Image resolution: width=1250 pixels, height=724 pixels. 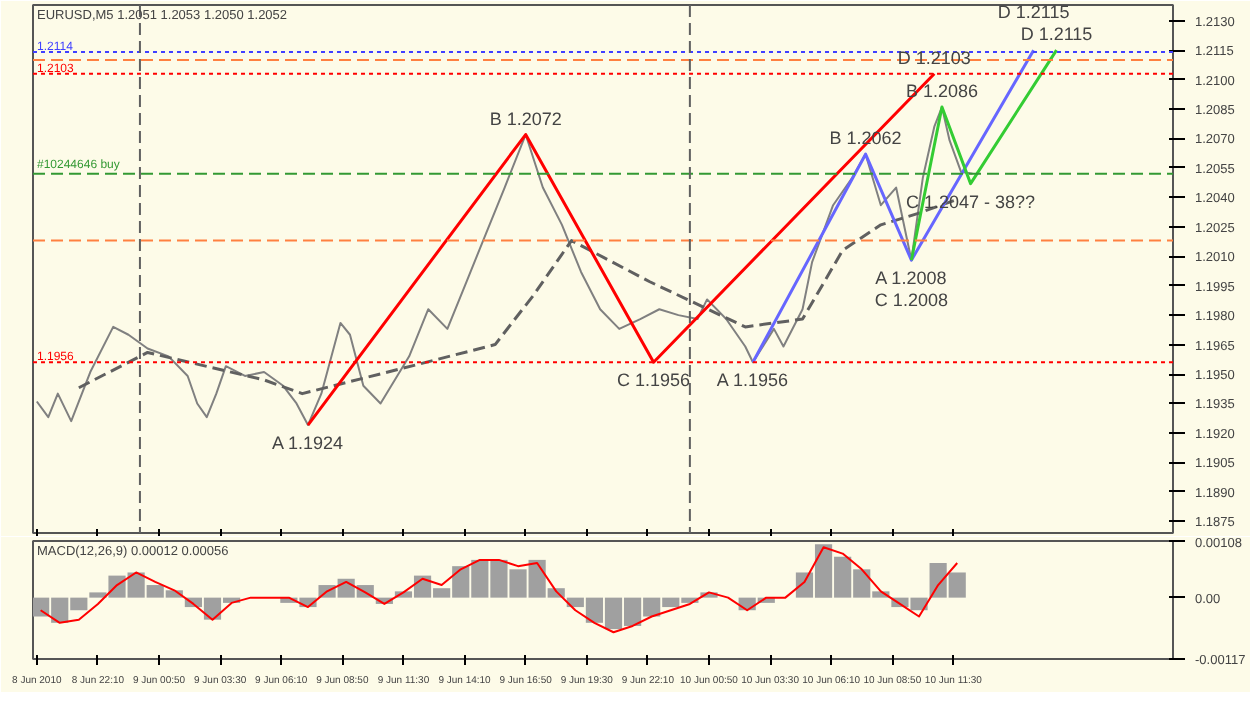 I want to click on annotation: C 1.1956, so click(x=654, y=380).